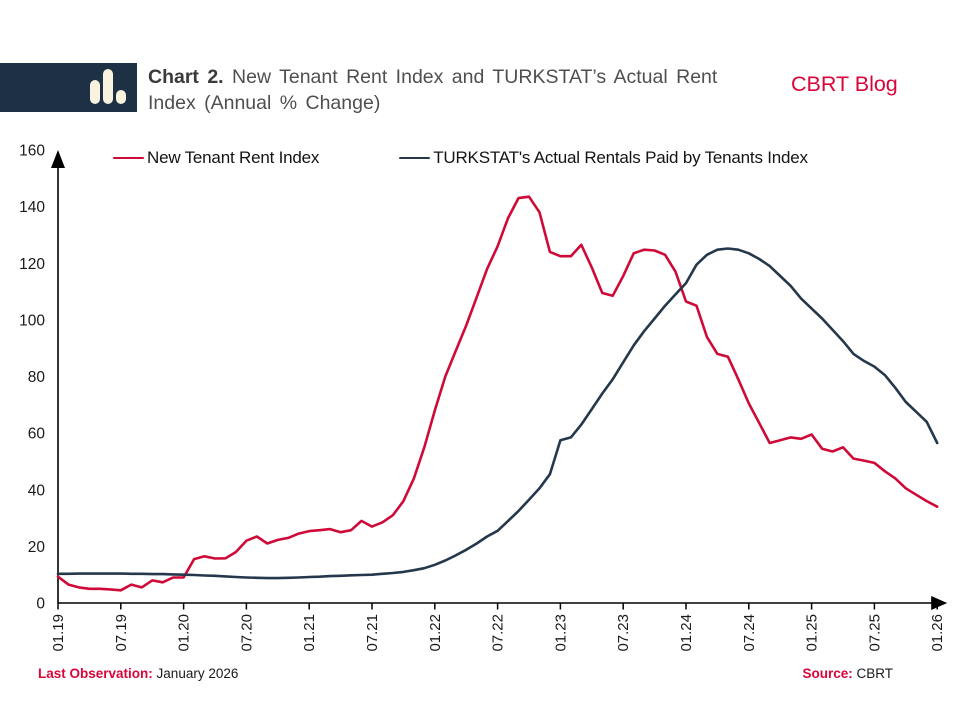  I want to click on x-tick-label: 01.23, so click(560, 633).